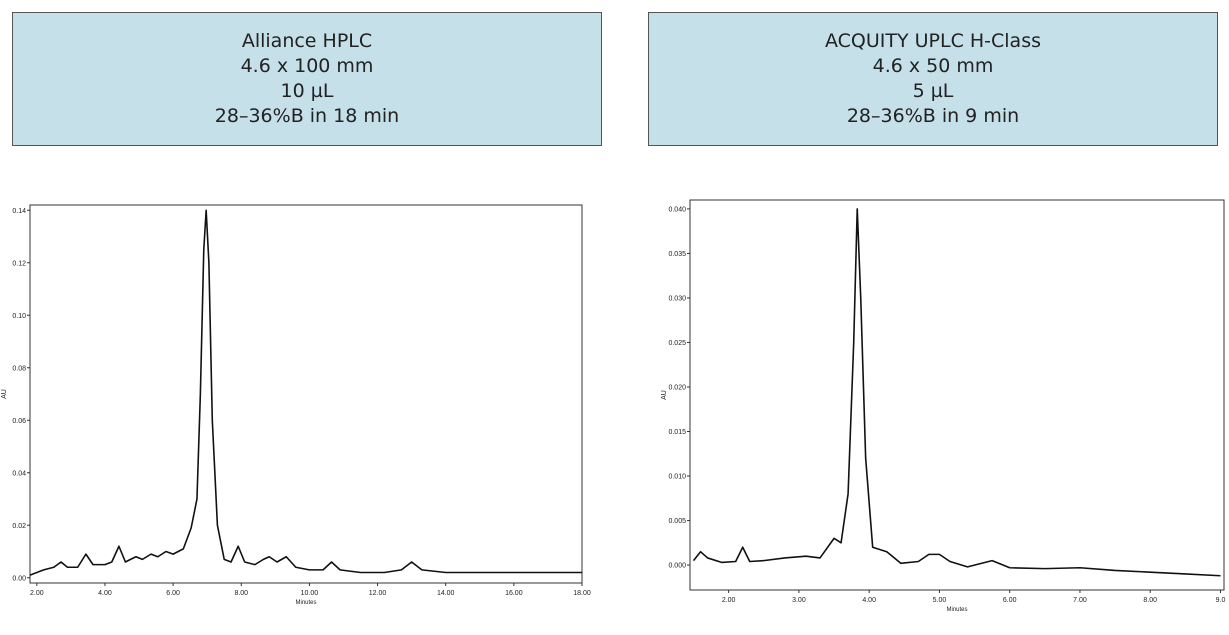  I want to click on header-line: 4.6 x 100 mm, so click(307, 66).